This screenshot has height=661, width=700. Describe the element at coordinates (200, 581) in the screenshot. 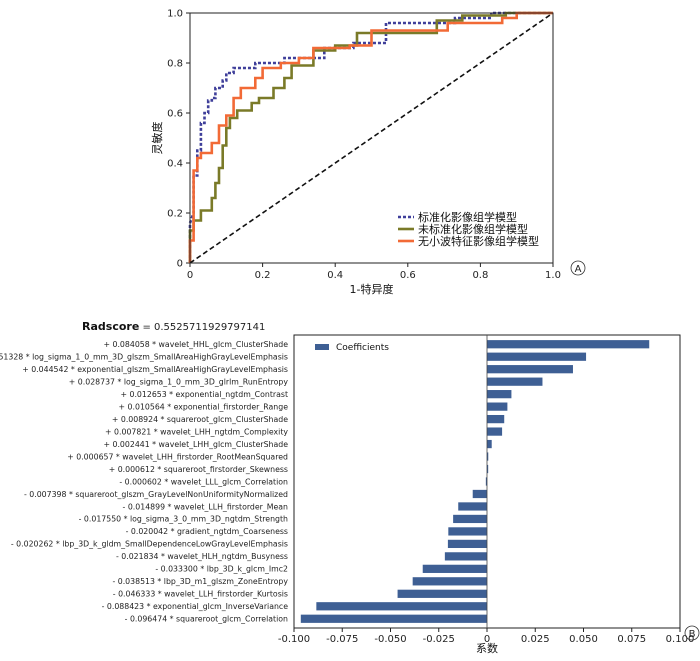

I see `bar-category-label-19: - 0.038513 * lbp_3D_m1_glszm_ZoneEntropy` at that location.